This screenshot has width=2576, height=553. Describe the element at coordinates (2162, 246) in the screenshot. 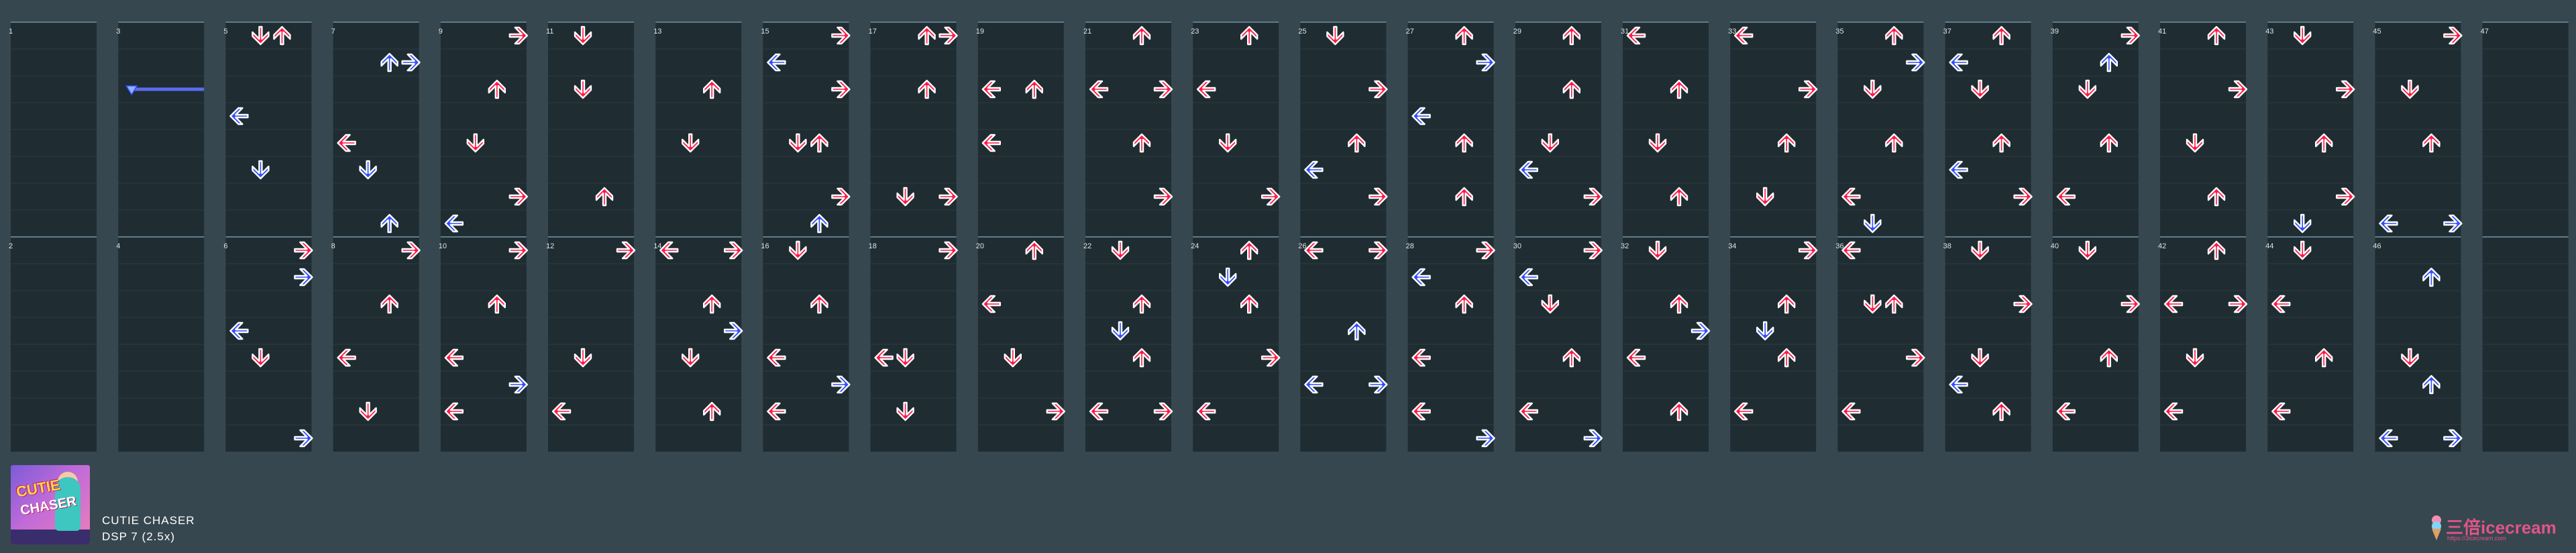

I see `measure-number: 42` at that location.